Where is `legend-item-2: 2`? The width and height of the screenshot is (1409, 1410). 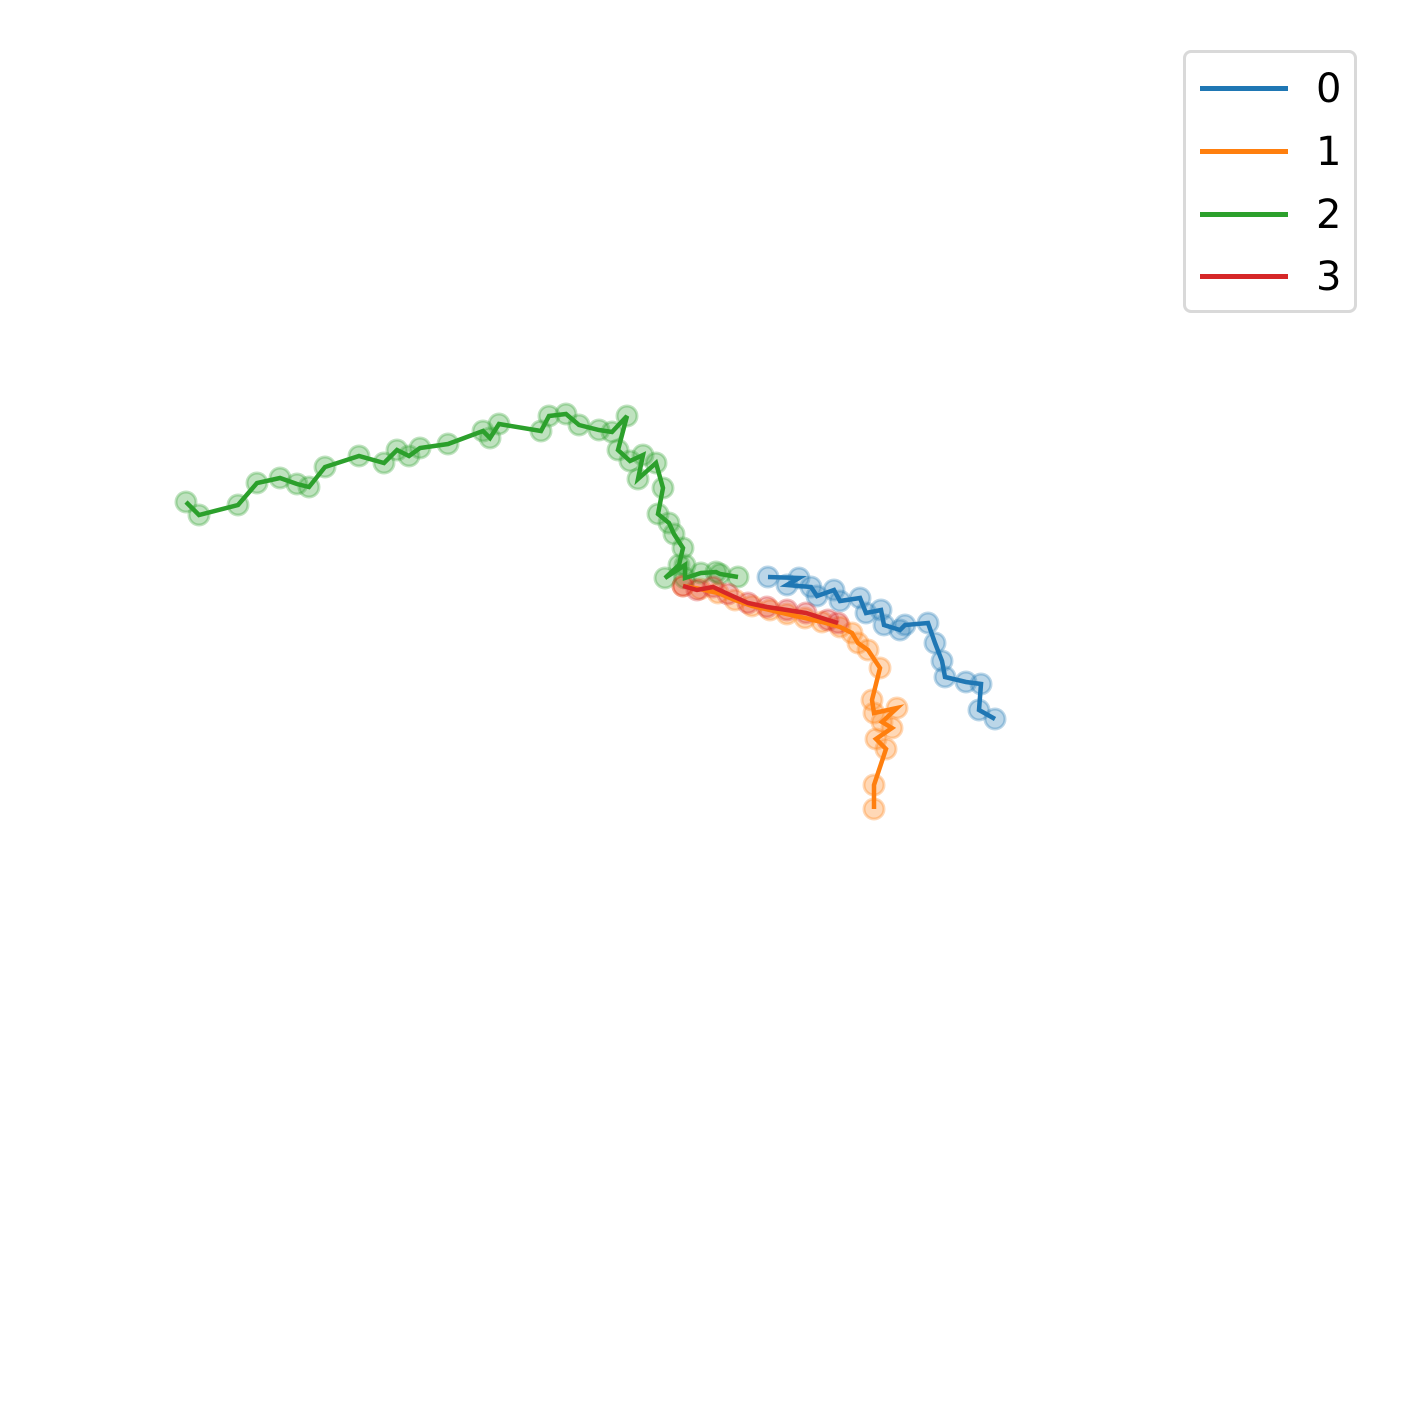
legend-item-2: 2 is located at coordinates (1273, 215).